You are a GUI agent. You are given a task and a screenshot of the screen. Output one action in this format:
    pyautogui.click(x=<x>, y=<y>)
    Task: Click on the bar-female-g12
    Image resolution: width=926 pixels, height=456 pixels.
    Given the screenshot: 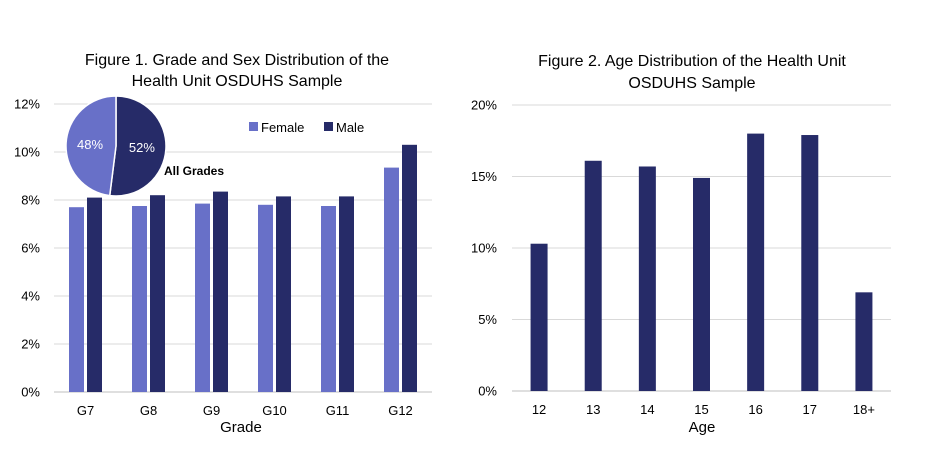 What is the action you would take?
    pyautogui.click(x=391, y=279)
    